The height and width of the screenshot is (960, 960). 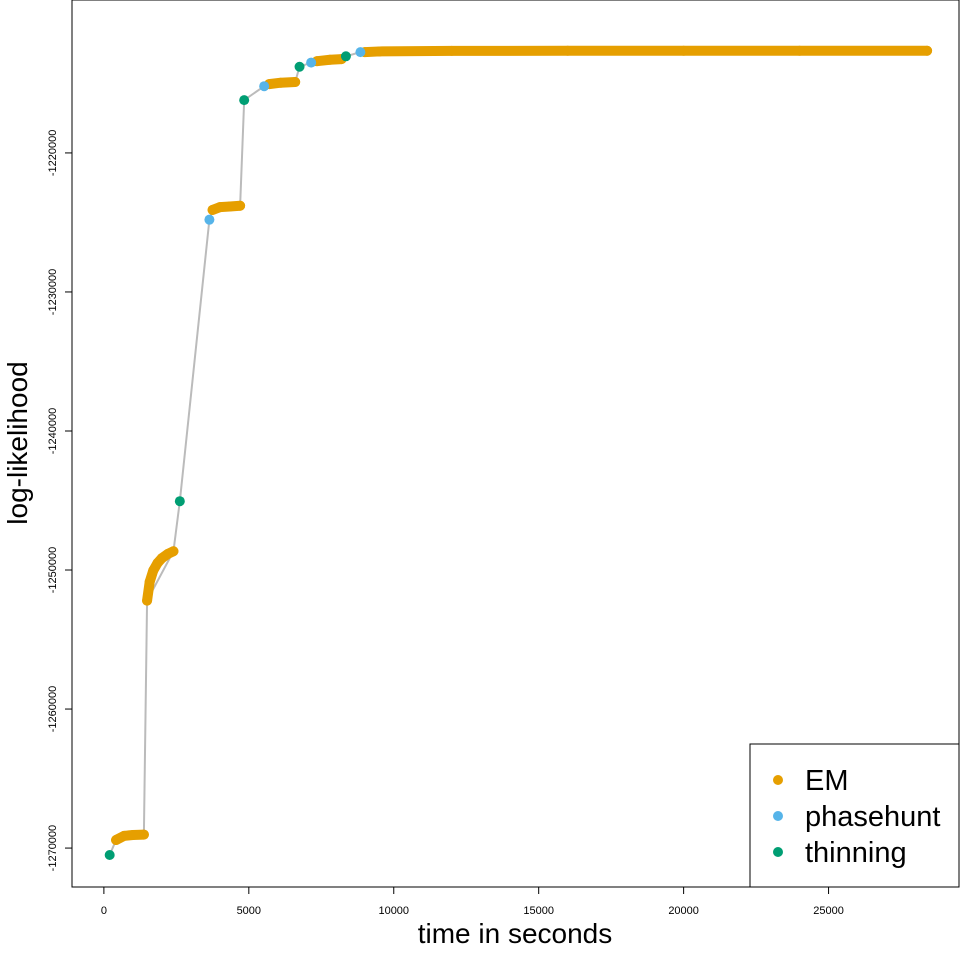 What do you see at coordinates (53, 848) in the screenshot?
I see `y-tick-label: -1270000` at bounding box center [53, 848].